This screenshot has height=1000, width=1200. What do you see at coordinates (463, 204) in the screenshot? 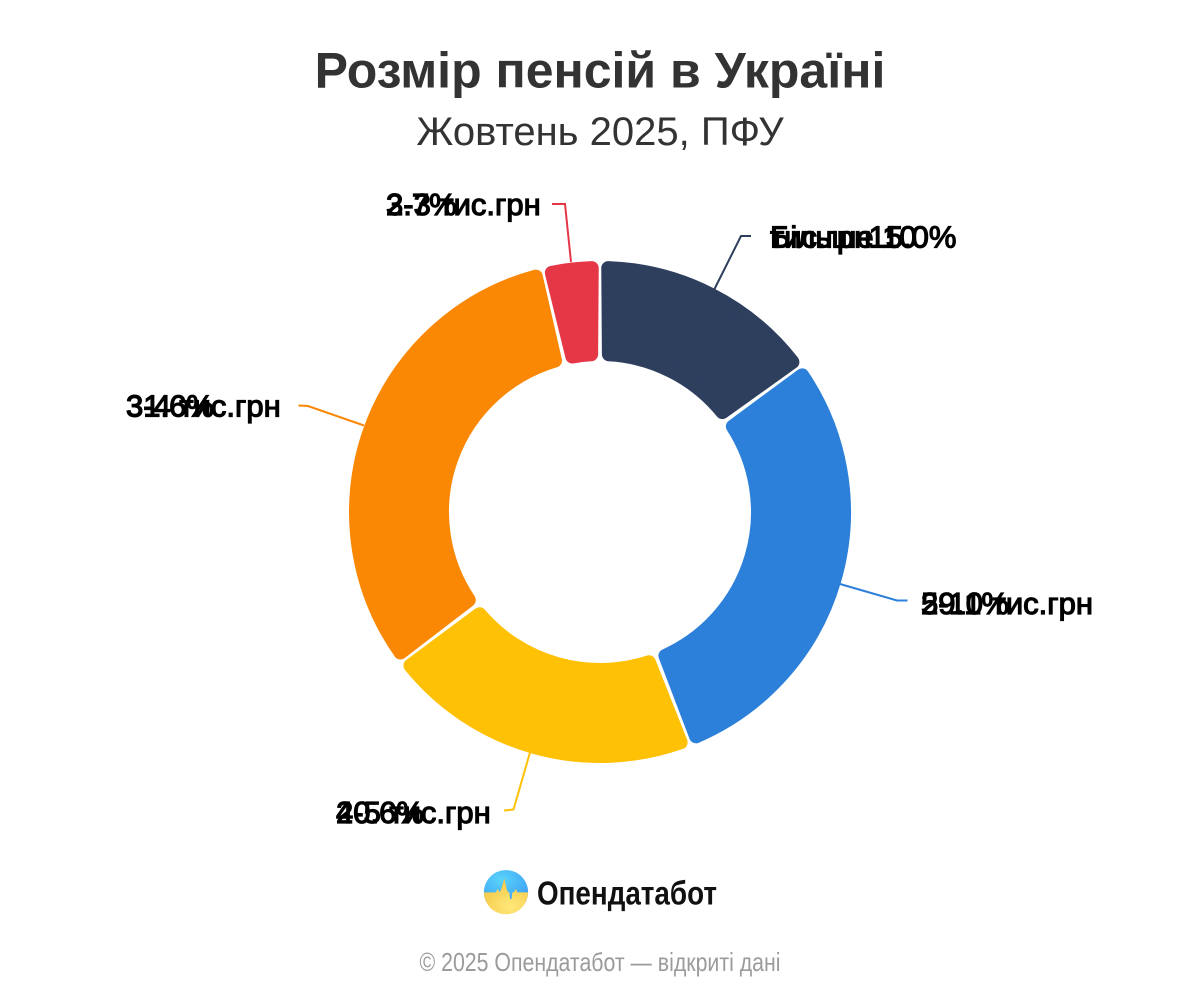
I see `svg-text: 2-3 тис.грн` at bounding box center [463, 204].